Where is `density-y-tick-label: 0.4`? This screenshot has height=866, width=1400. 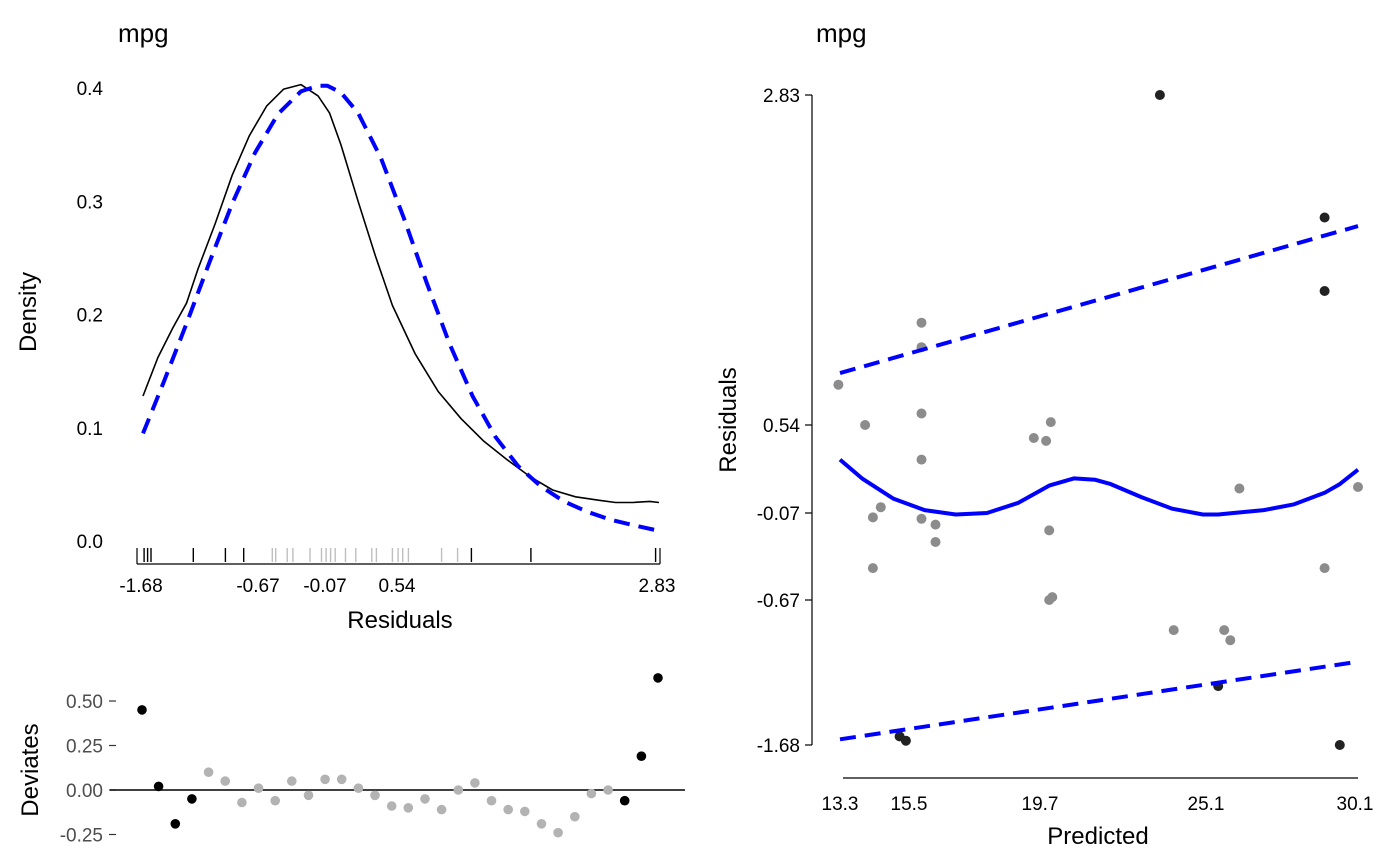 density-y-tick-label: 0.4 is located at coordinates (90, 89).